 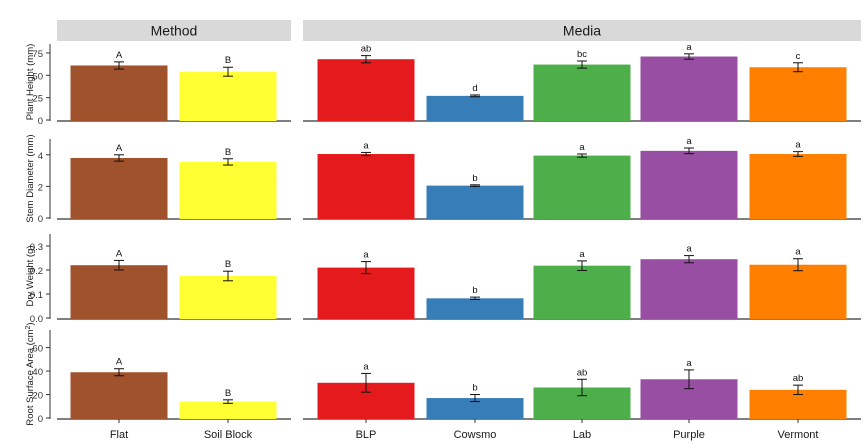 I want to click on y-axis-label-text: Plant Height (mm), so click(x=30, y=82).